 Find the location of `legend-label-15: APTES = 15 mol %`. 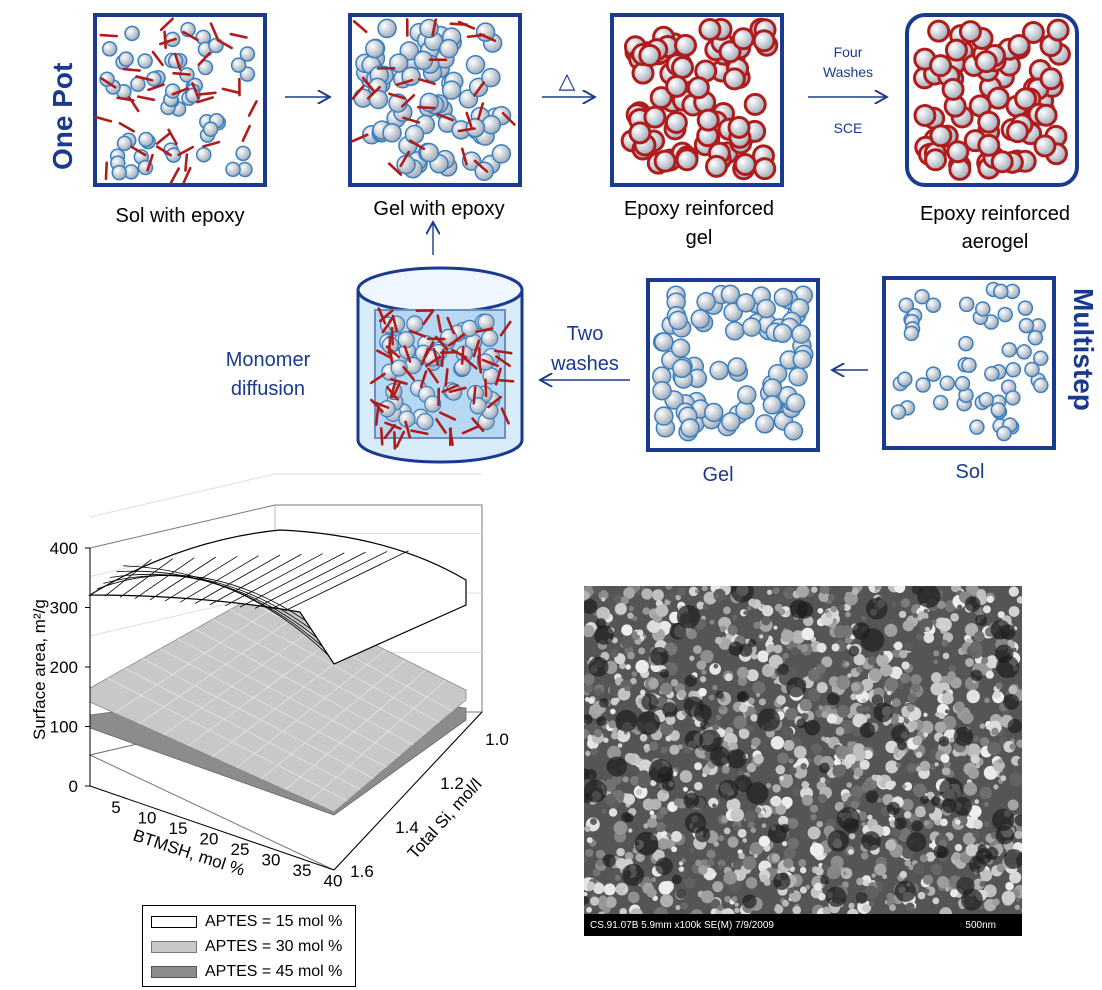

legend-label-15: APTES = 15 mol % is located at coordinates (274, 921).